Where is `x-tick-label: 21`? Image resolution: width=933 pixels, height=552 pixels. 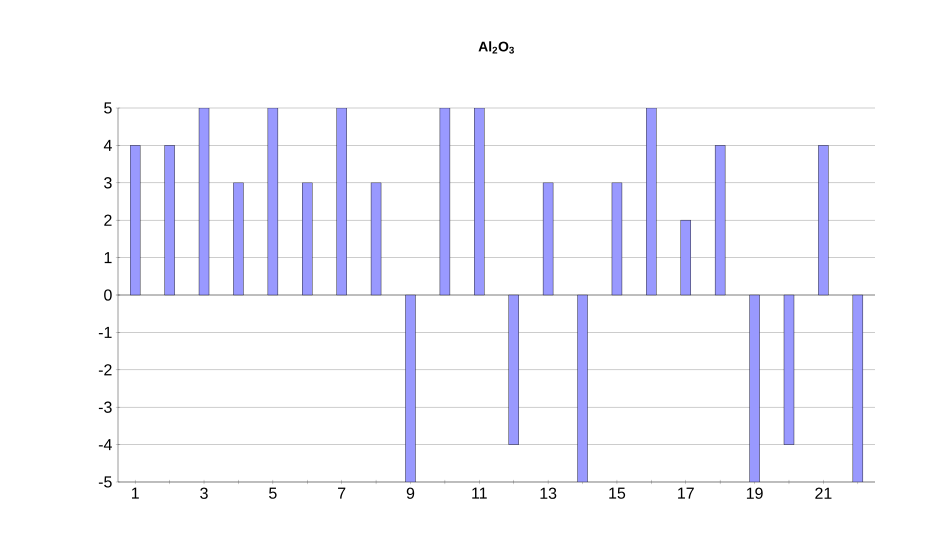 x-tick-label: 21 is located at coordinates (823, 493).